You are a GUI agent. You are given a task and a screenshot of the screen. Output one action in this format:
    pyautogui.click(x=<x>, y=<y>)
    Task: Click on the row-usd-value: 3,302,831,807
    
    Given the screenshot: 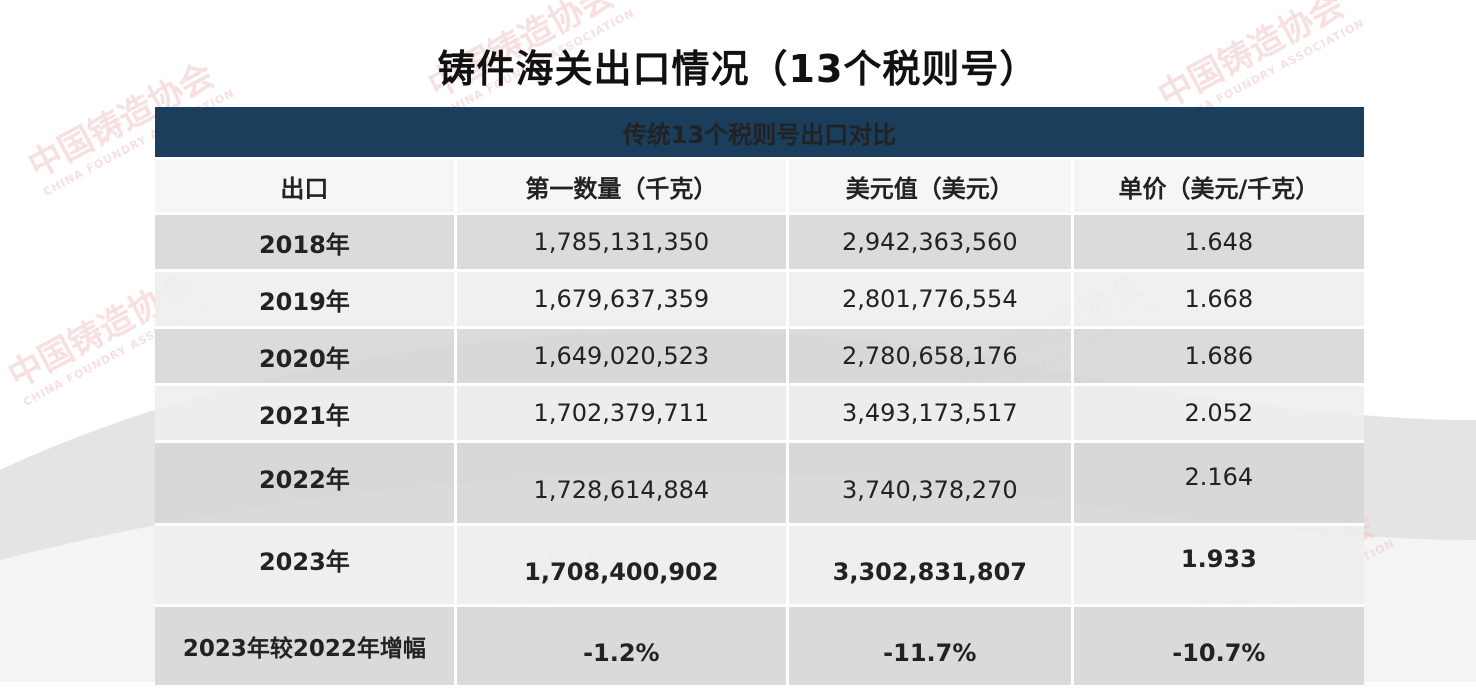 What is the action you would take?
    pyautogui.click(x=931, y=566)
    